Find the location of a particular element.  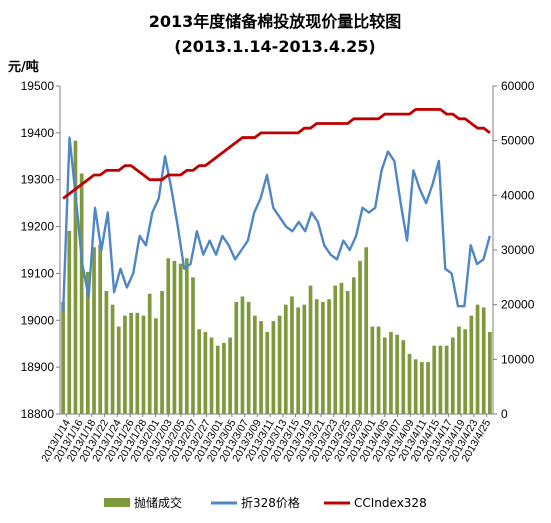

right-tick-label: 40000 is located at coordinates (518, 195).